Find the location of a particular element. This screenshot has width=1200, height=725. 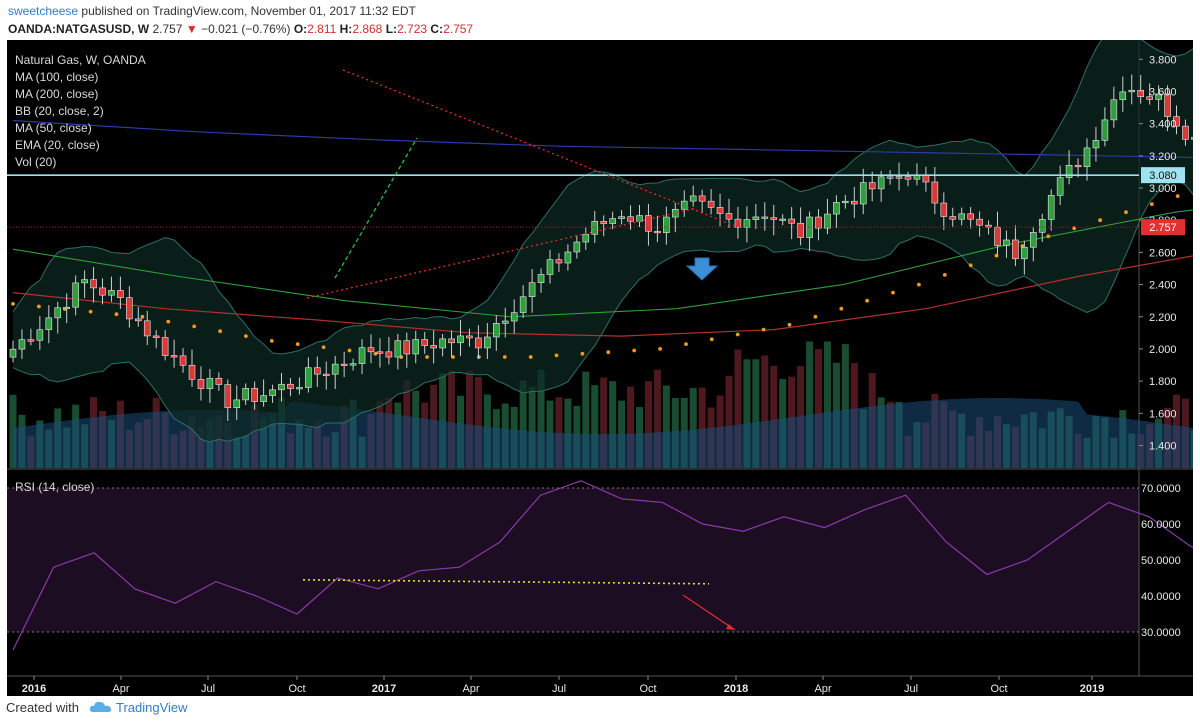

rsi-arrow-line is located at coordinates (709, 612).